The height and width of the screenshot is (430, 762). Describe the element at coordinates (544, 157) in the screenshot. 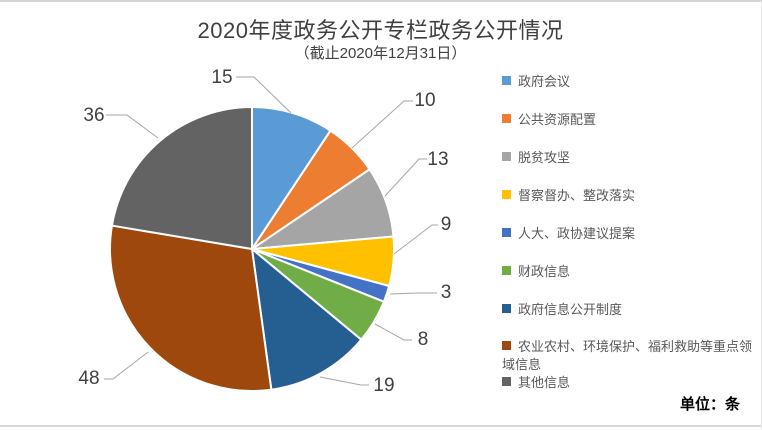

I see `legend-label: 脱贫攻坚` at that location.